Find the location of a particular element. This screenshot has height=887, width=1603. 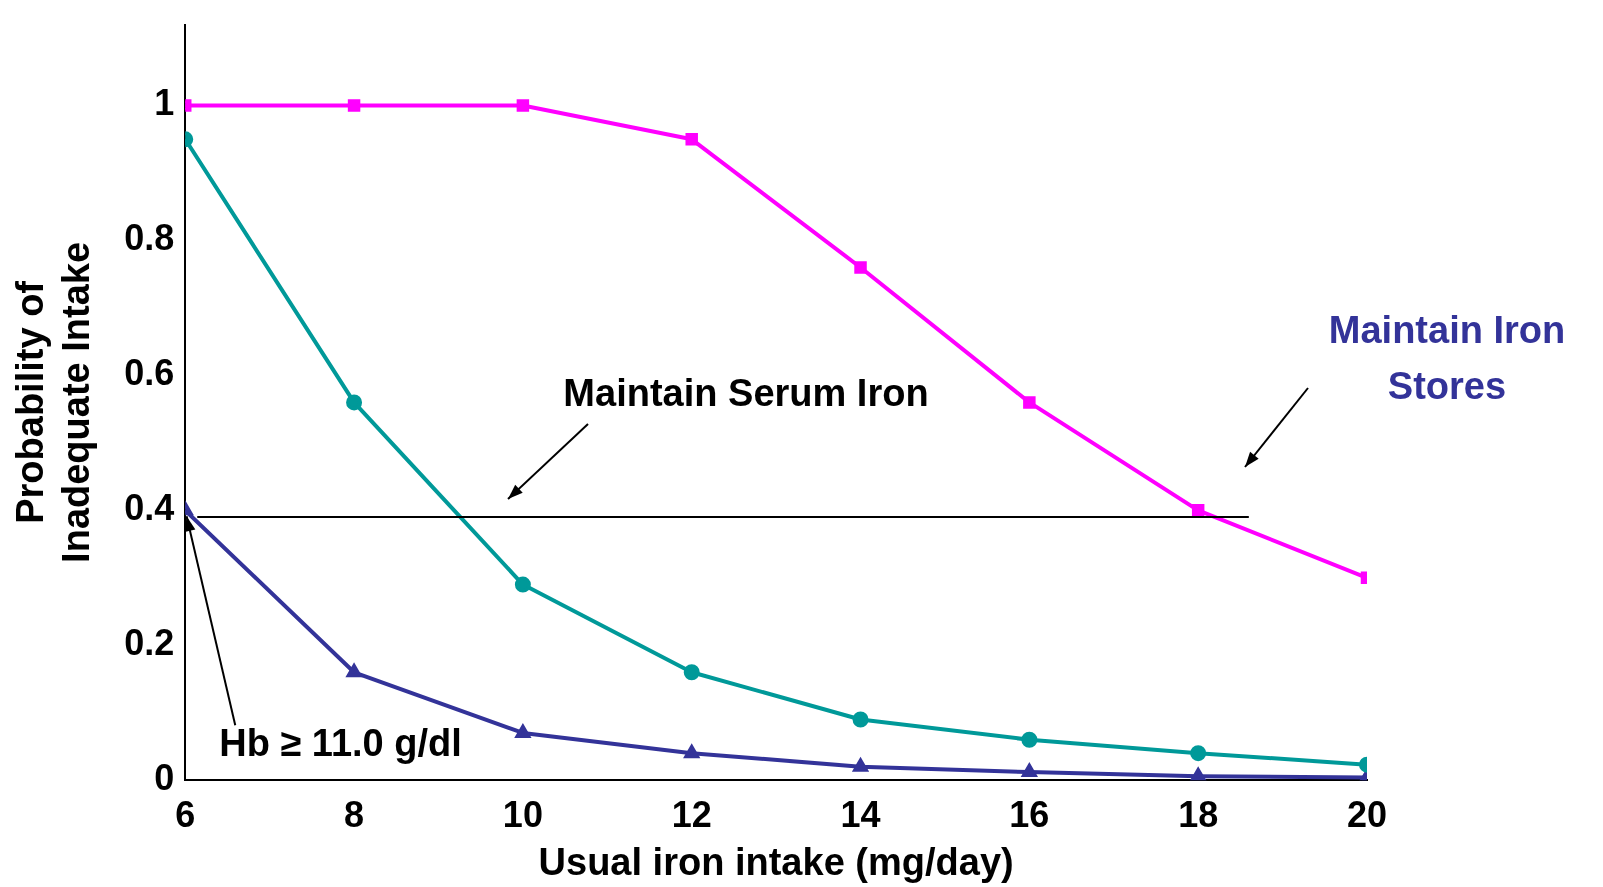

annotation: Maintain Iron Stores is located at coordinates (1447, 358).